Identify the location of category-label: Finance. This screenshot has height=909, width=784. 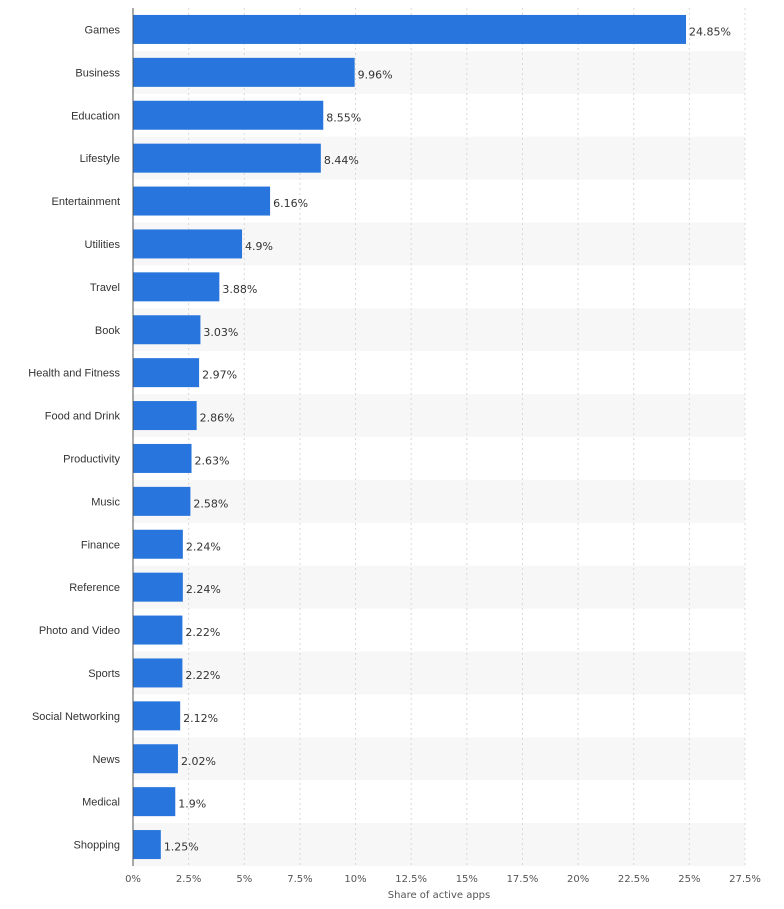
(100, 545).